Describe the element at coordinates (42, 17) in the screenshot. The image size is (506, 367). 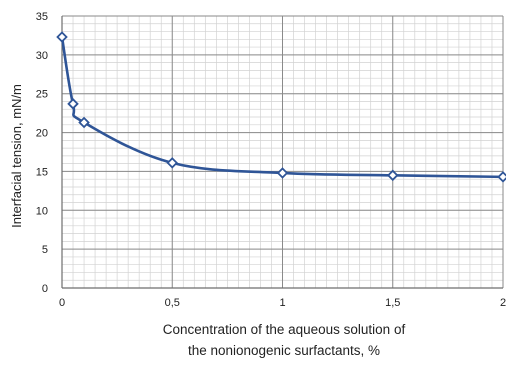
I see `y-tick-label: 35` at that location.